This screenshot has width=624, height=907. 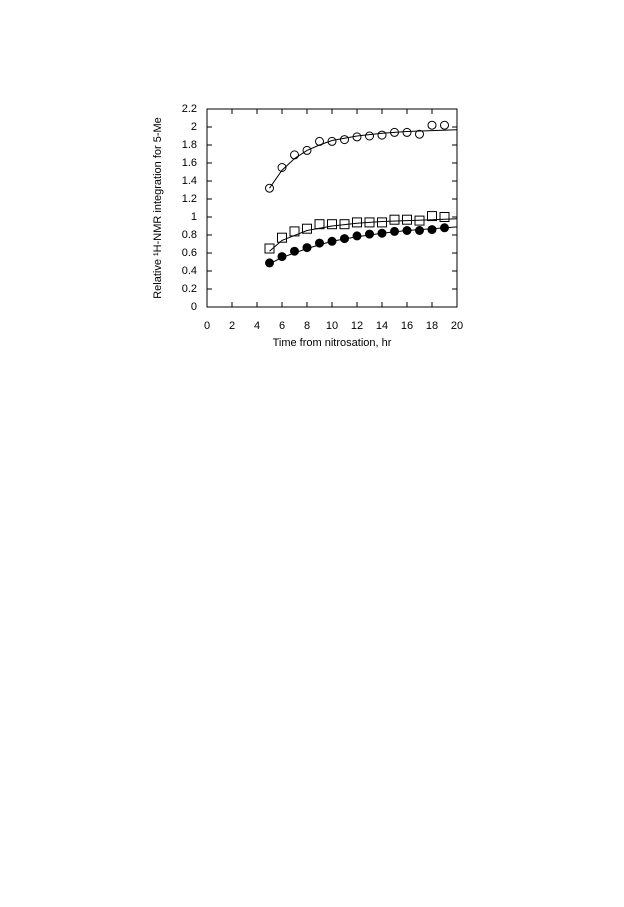 I want to click on x-tick-label: 0, so click(x=207, y=326).